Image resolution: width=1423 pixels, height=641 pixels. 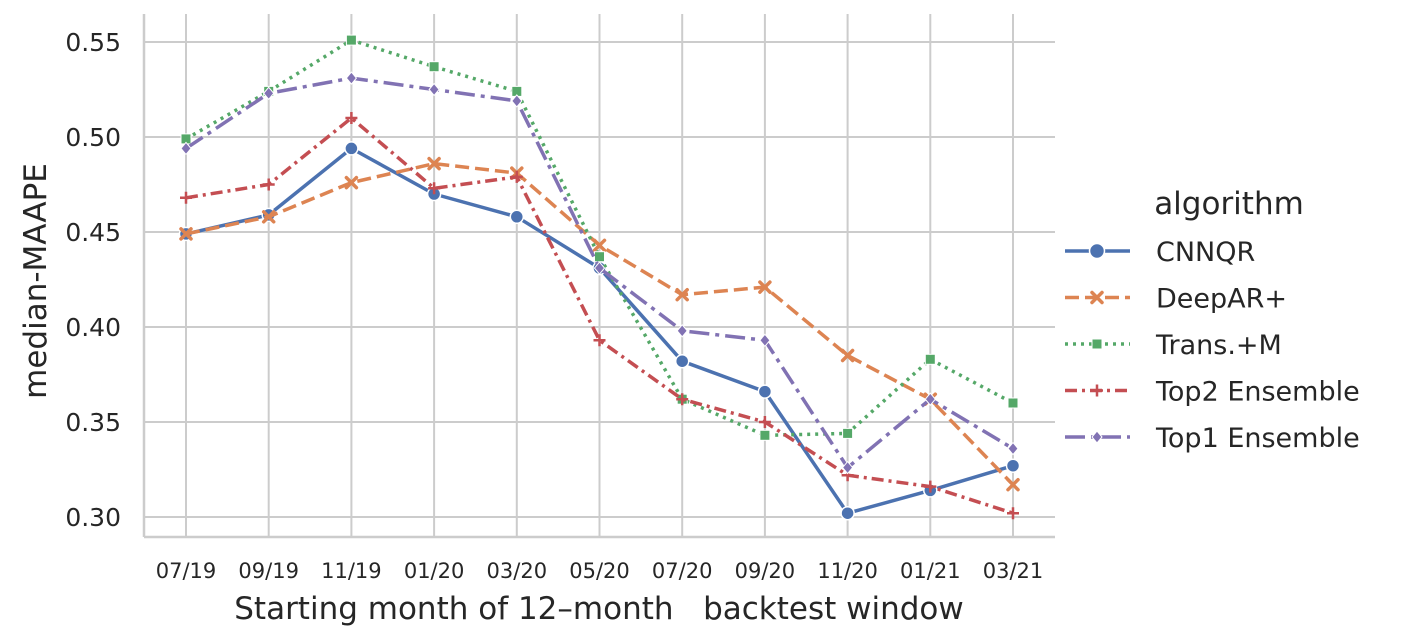 What do you see at coordinates (434, 571) in the screenshot?
I see `x-tick-label: 01/20` at bounding box center [434, 571].